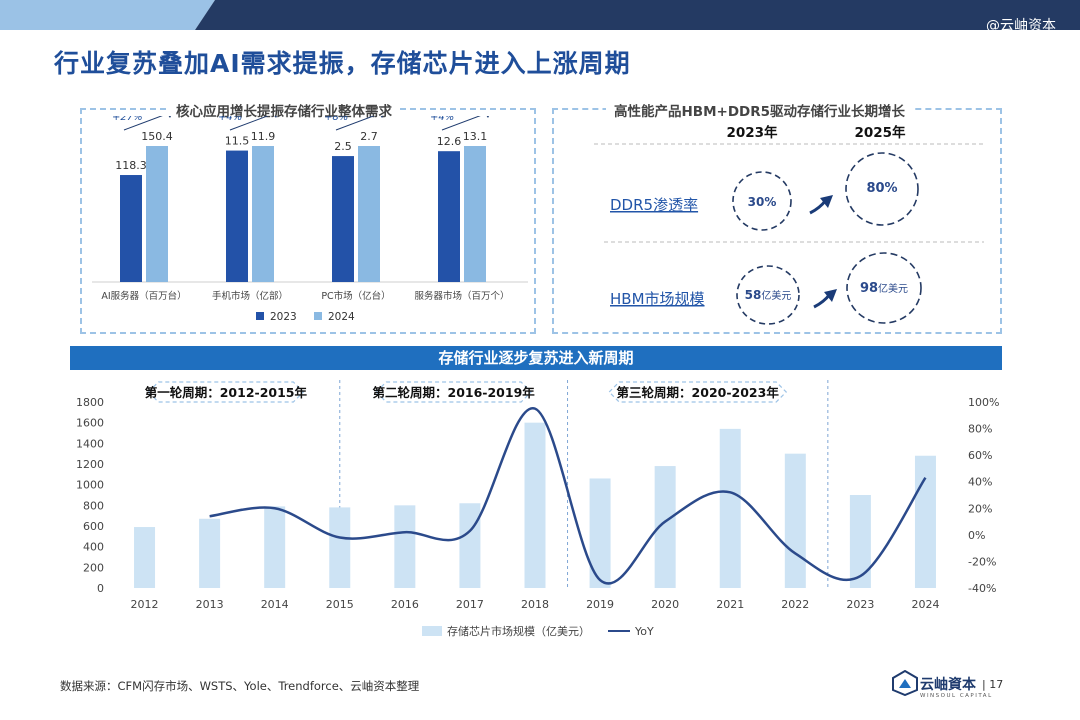  I want to click on winsoul-logo-icon, so click(905, 683).